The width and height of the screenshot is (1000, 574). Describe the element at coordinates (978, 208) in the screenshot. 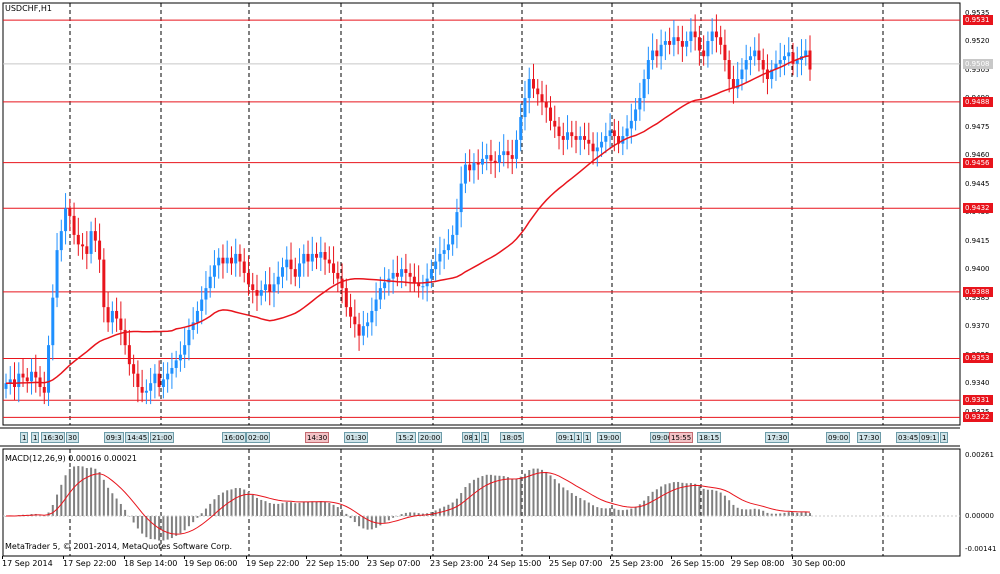

I see `price-level-label: 0.9432` at that location.